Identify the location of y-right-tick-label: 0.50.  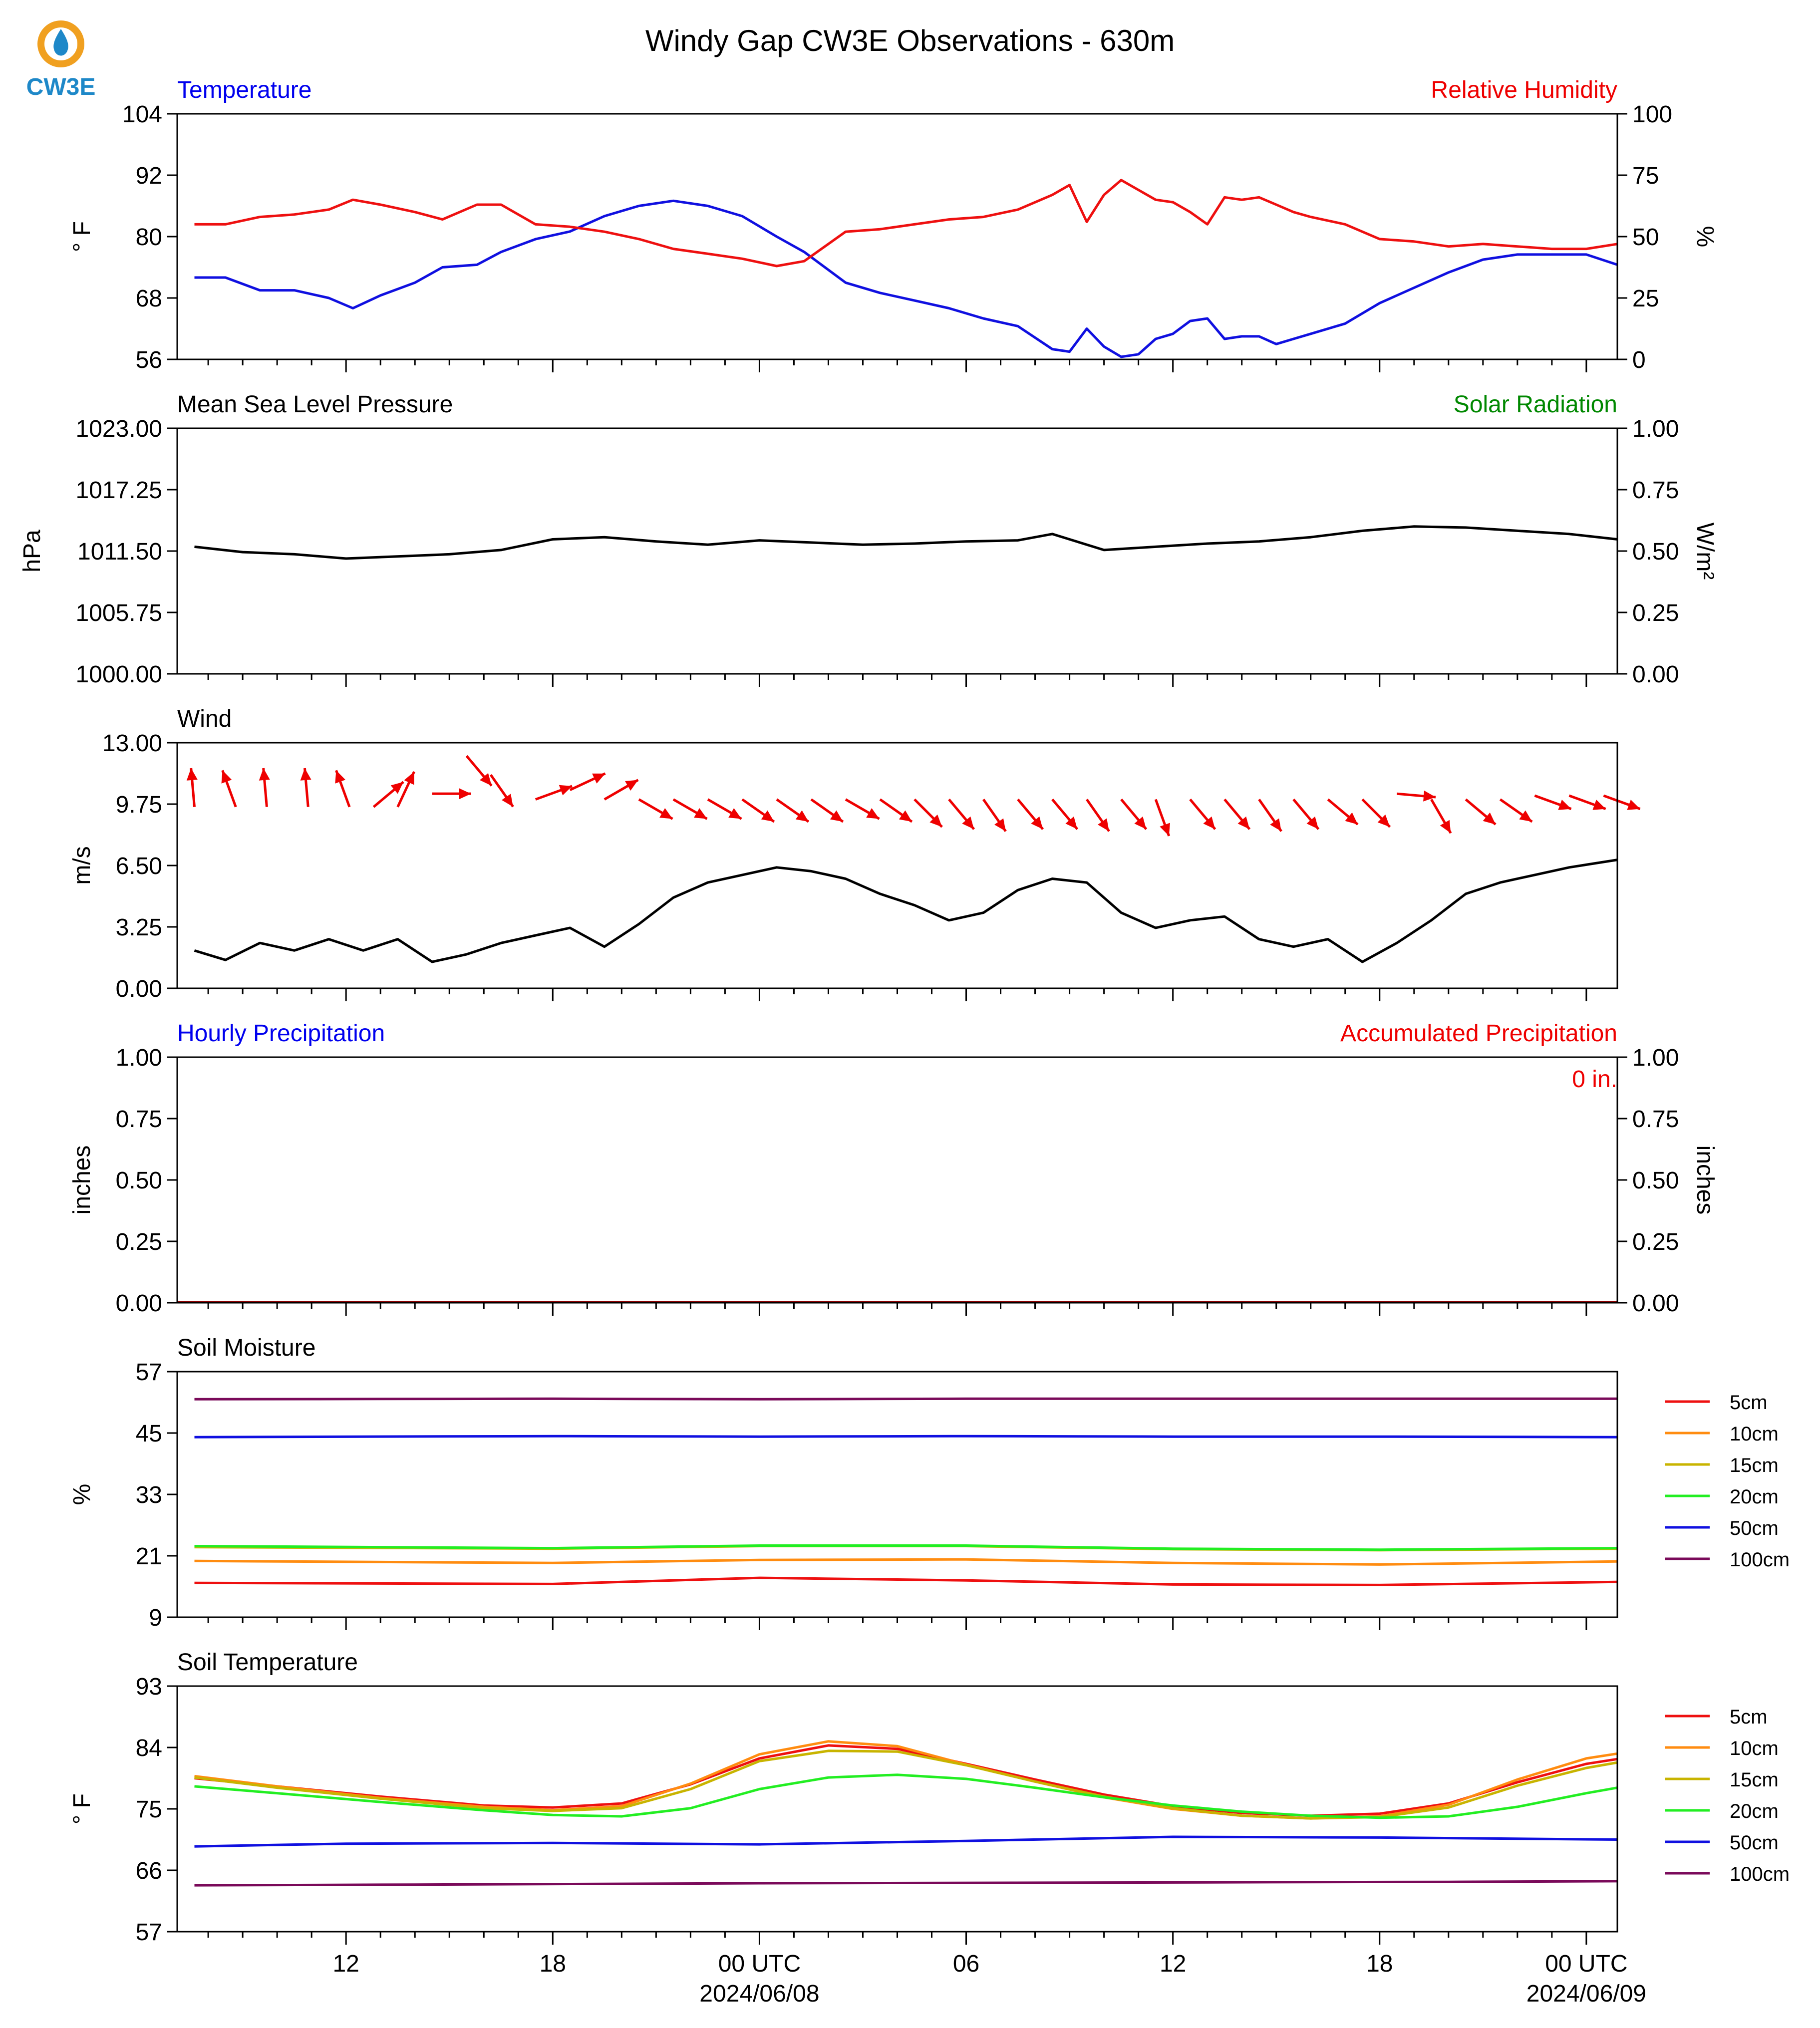
(1655, 552).